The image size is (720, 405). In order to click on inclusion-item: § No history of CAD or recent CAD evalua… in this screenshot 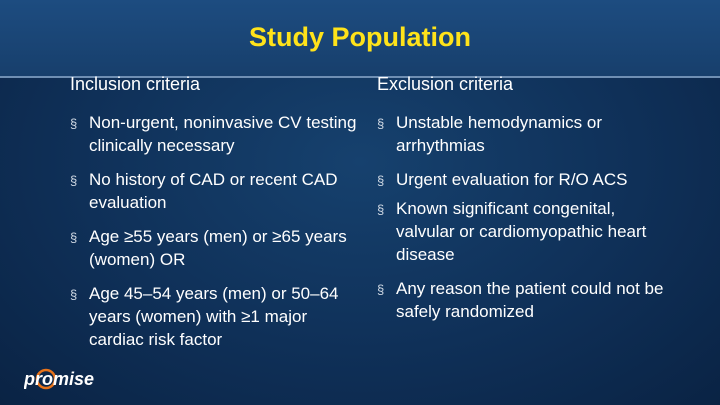, I will do `click(215, 191)`.